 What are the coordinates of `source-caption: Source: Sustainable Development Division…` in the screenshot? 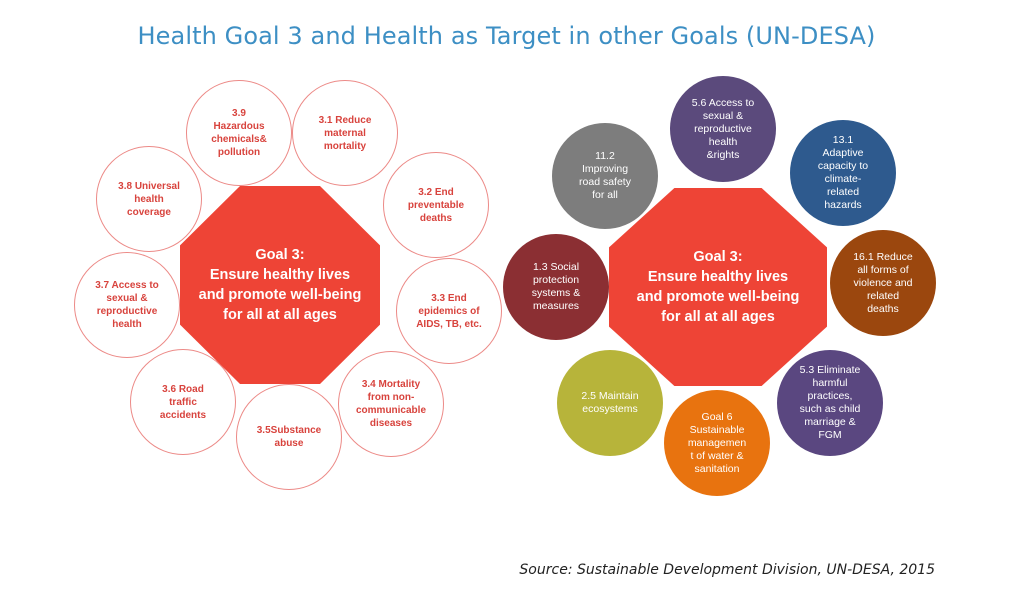 It's located at (727, 570).